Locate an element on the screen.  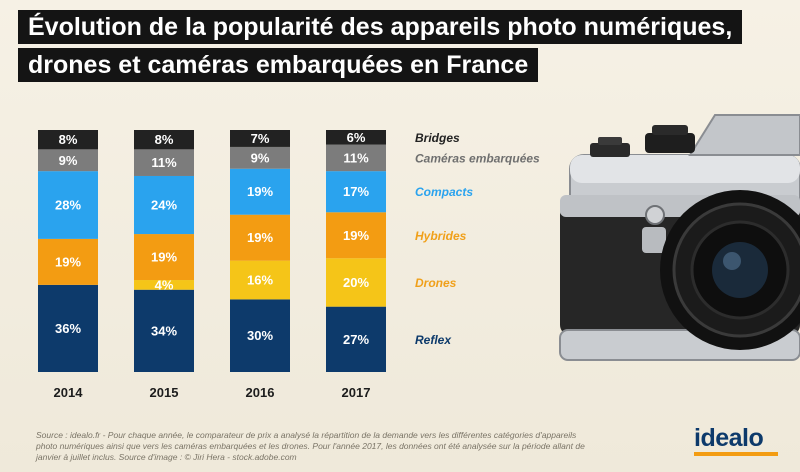
data-label-2014-4: 9% is located at coordinates (68, 160).